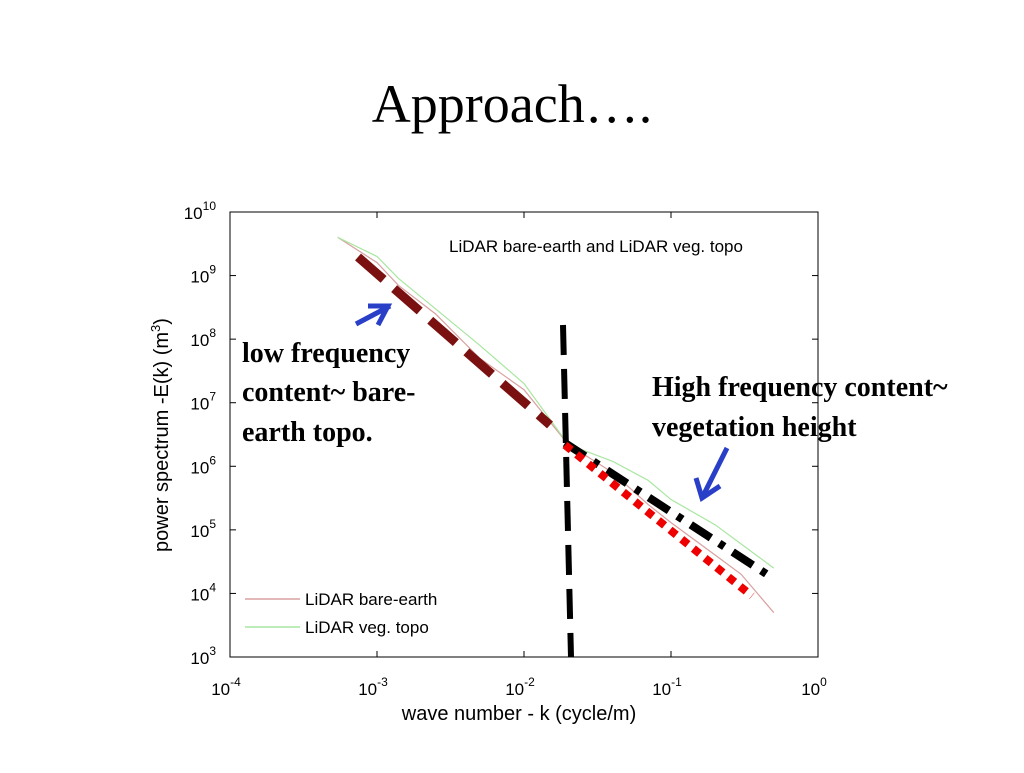 The image size is (1024, 773). I want to click on tick-exponent: 4, so click(212, 587).